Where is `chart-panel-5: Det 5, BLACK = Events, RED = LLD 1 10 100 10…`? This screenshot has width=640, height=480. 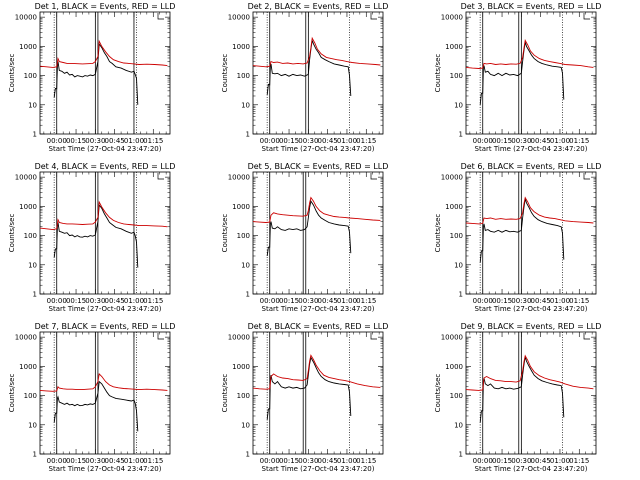
chart-panel-5: Det 5, BLACK = Events, RED = LLD 1 10 100 10… is located at coordinates (304, 237).